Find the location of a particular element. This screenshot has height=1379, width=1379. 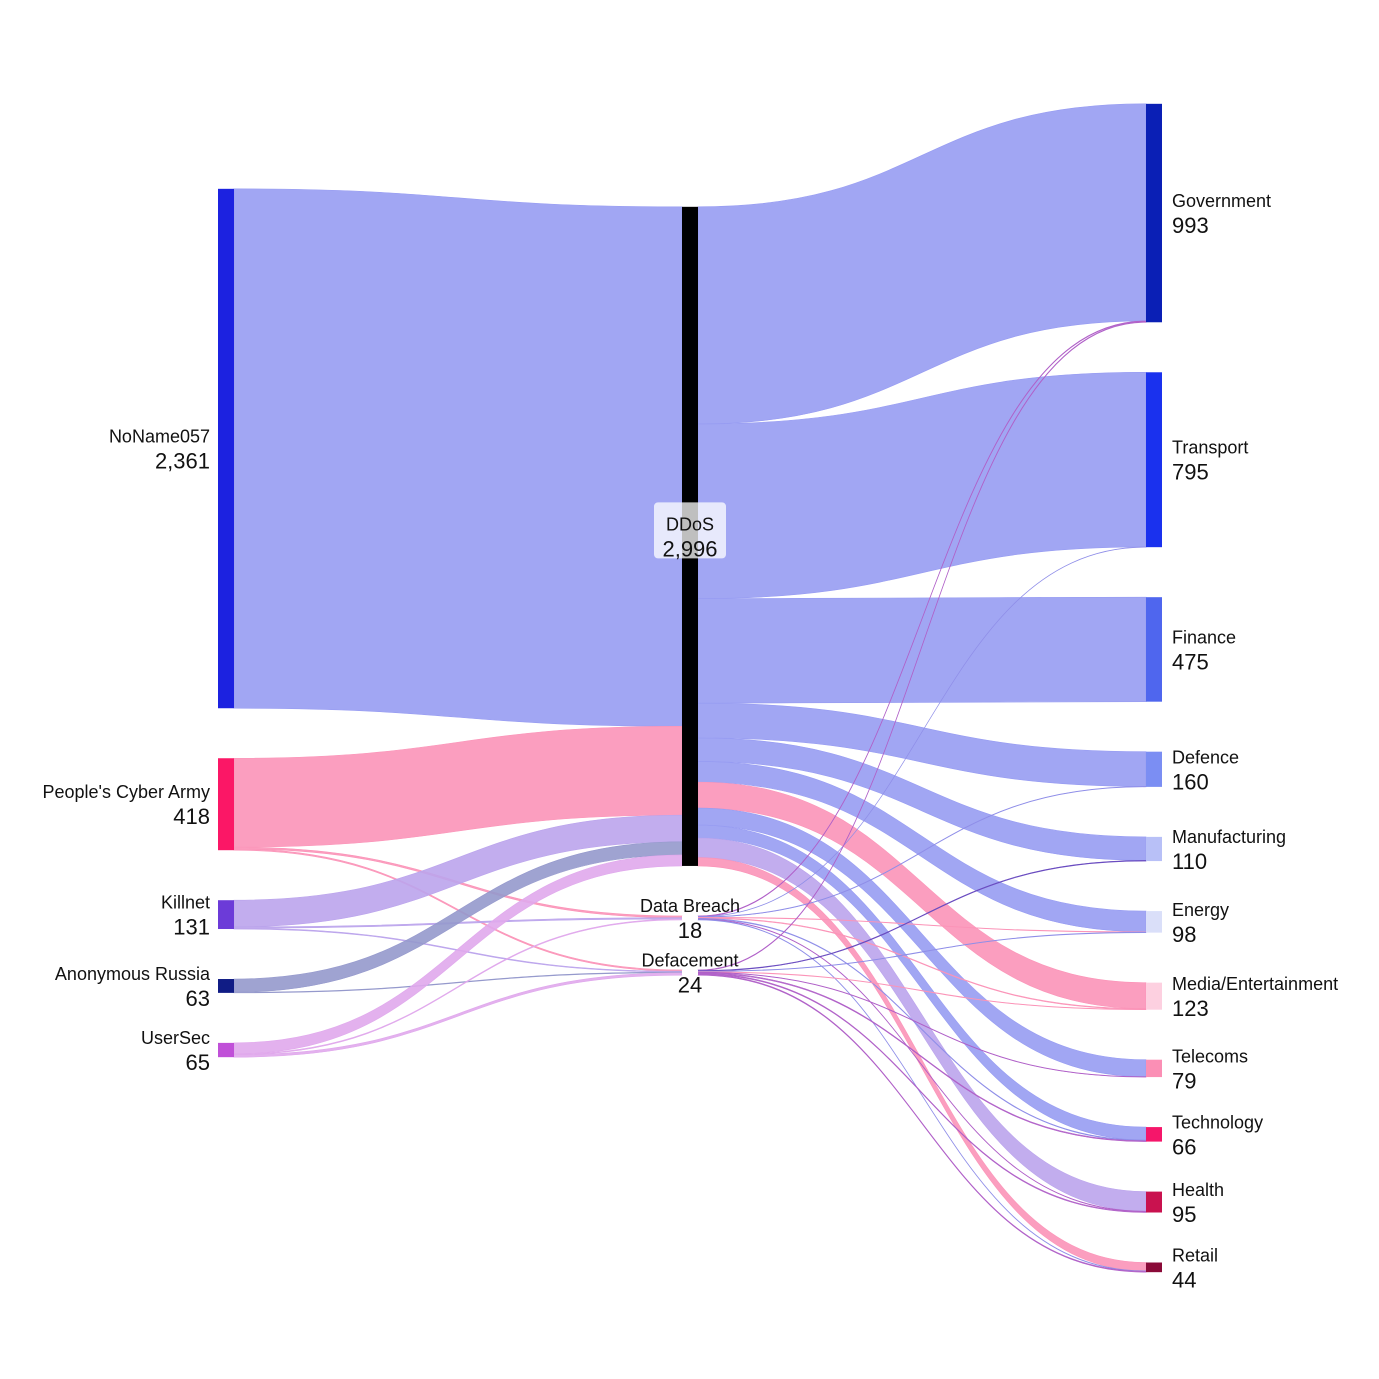

node-label: Killnet is located at coordinates (185, 903).